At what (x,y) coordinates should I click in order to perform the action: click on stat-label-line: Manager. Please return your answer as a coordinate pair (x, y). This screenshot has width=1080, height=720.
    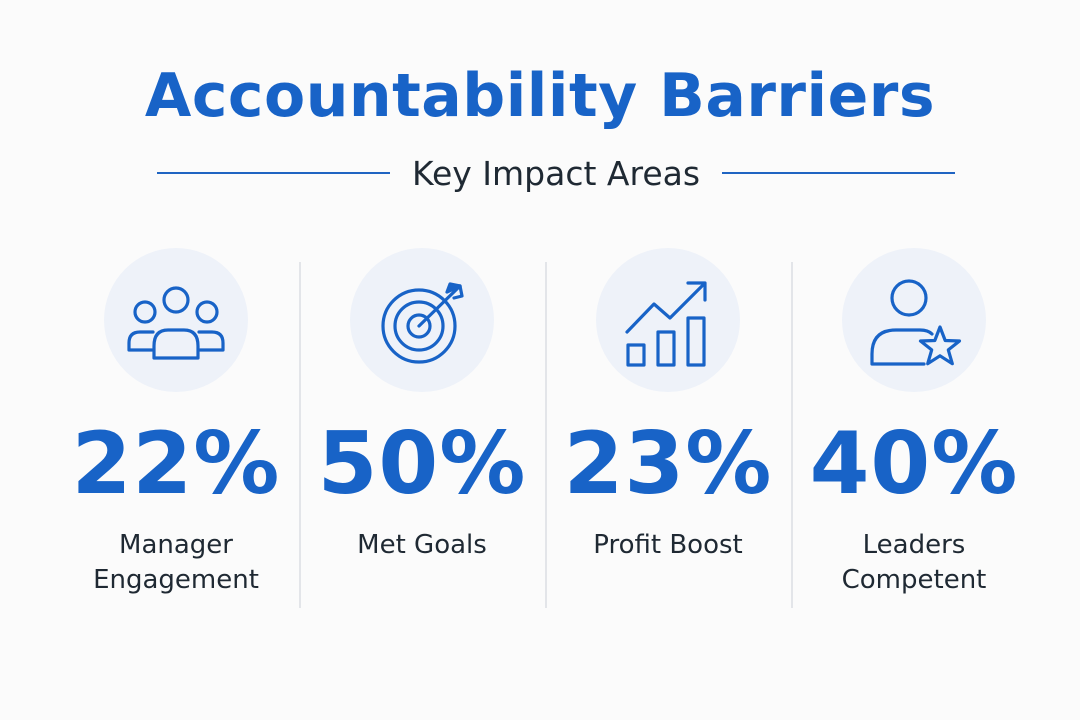
    Looking at the image, I should click on (176, 545).